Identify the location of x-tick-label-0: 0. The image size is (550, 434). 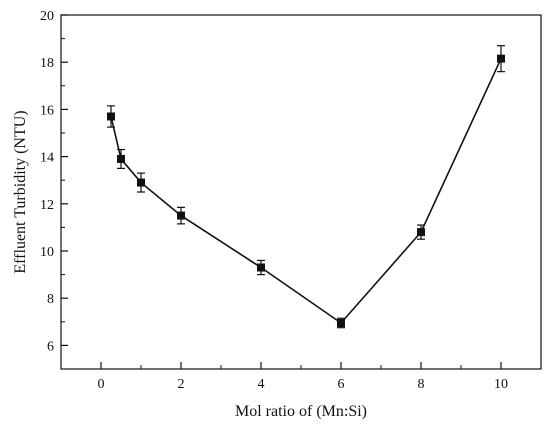
(101, 384).